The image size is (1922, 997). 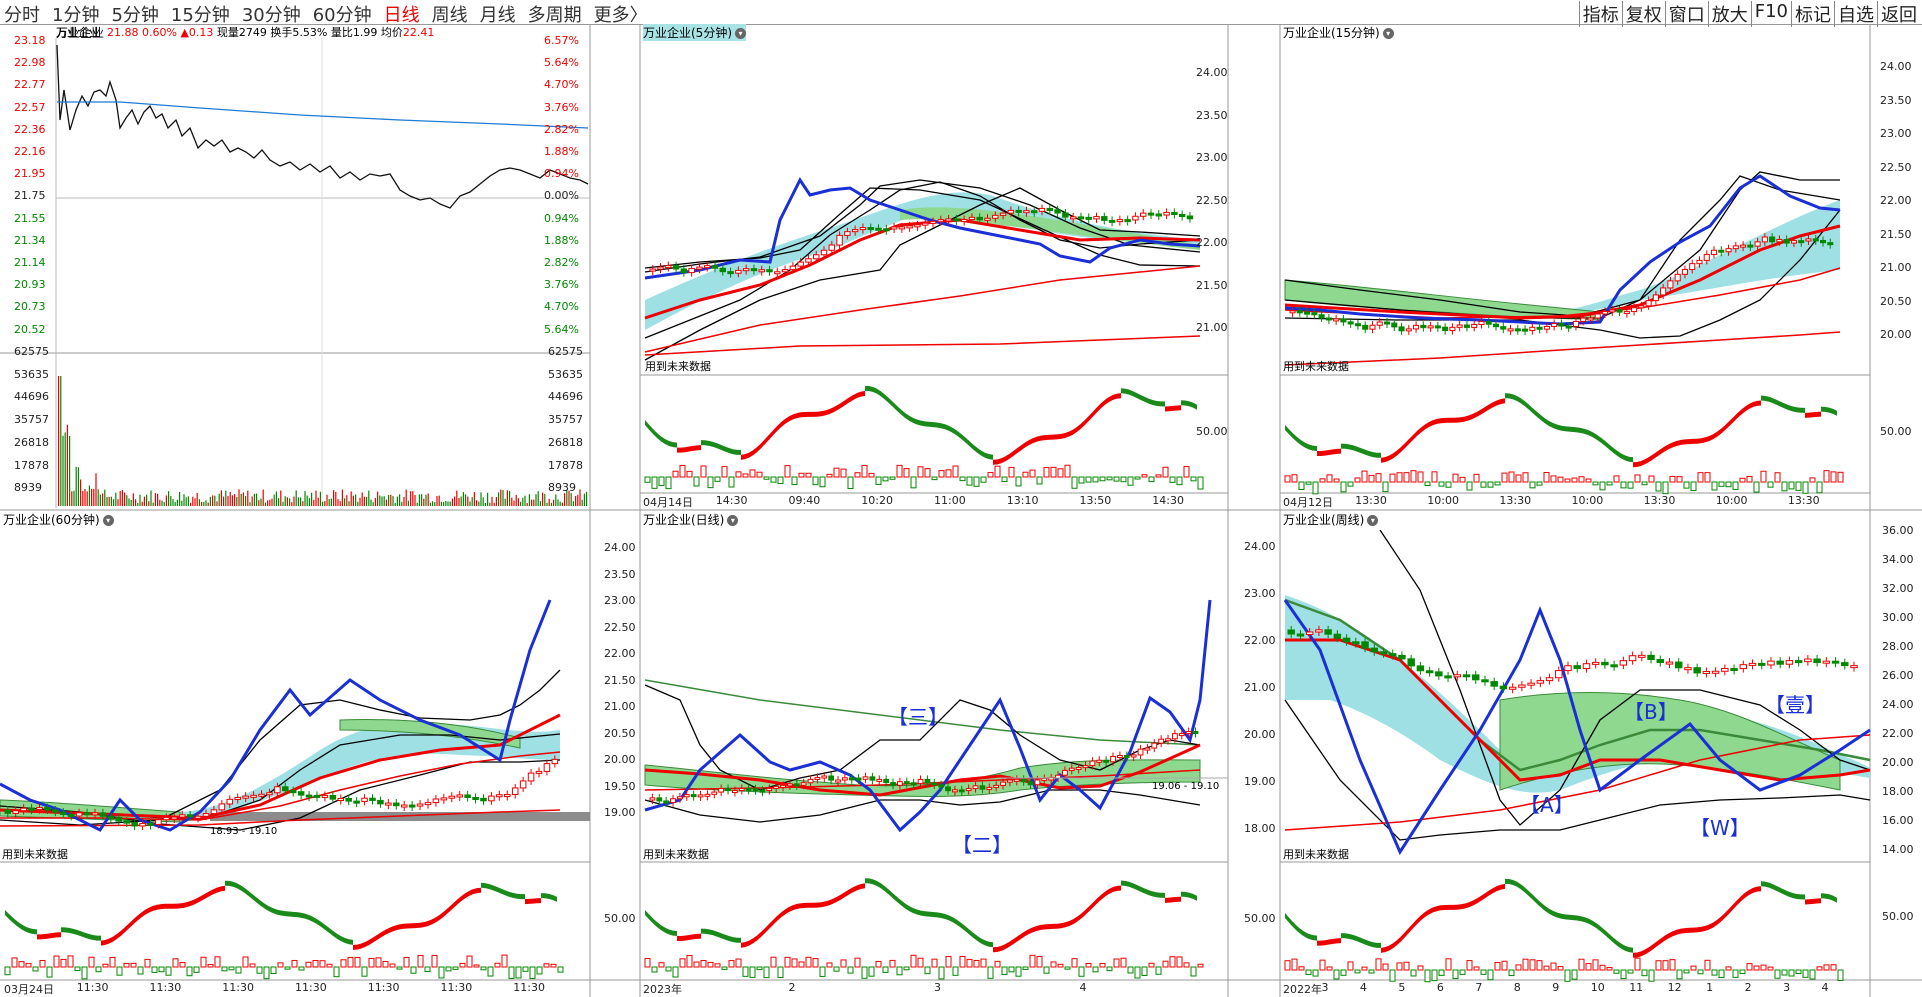 What do you see at coordinates (200, 15) in the screenshot?
I see `tab-3: 15分钟` at bounding box center [200, 15].